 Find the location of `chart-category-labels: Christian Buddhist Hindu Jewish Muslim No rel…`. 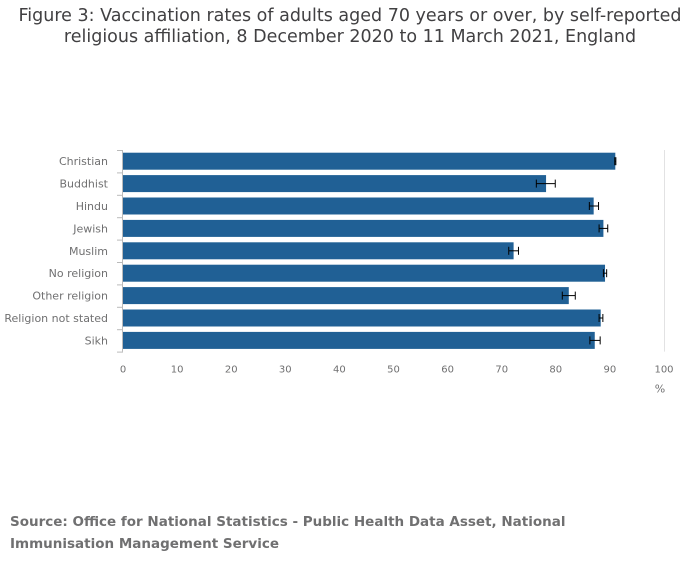

chart-category-labels: Christian Buddhist Hindu Jewish Muslim No rel… is located at coordinates (56, 251).